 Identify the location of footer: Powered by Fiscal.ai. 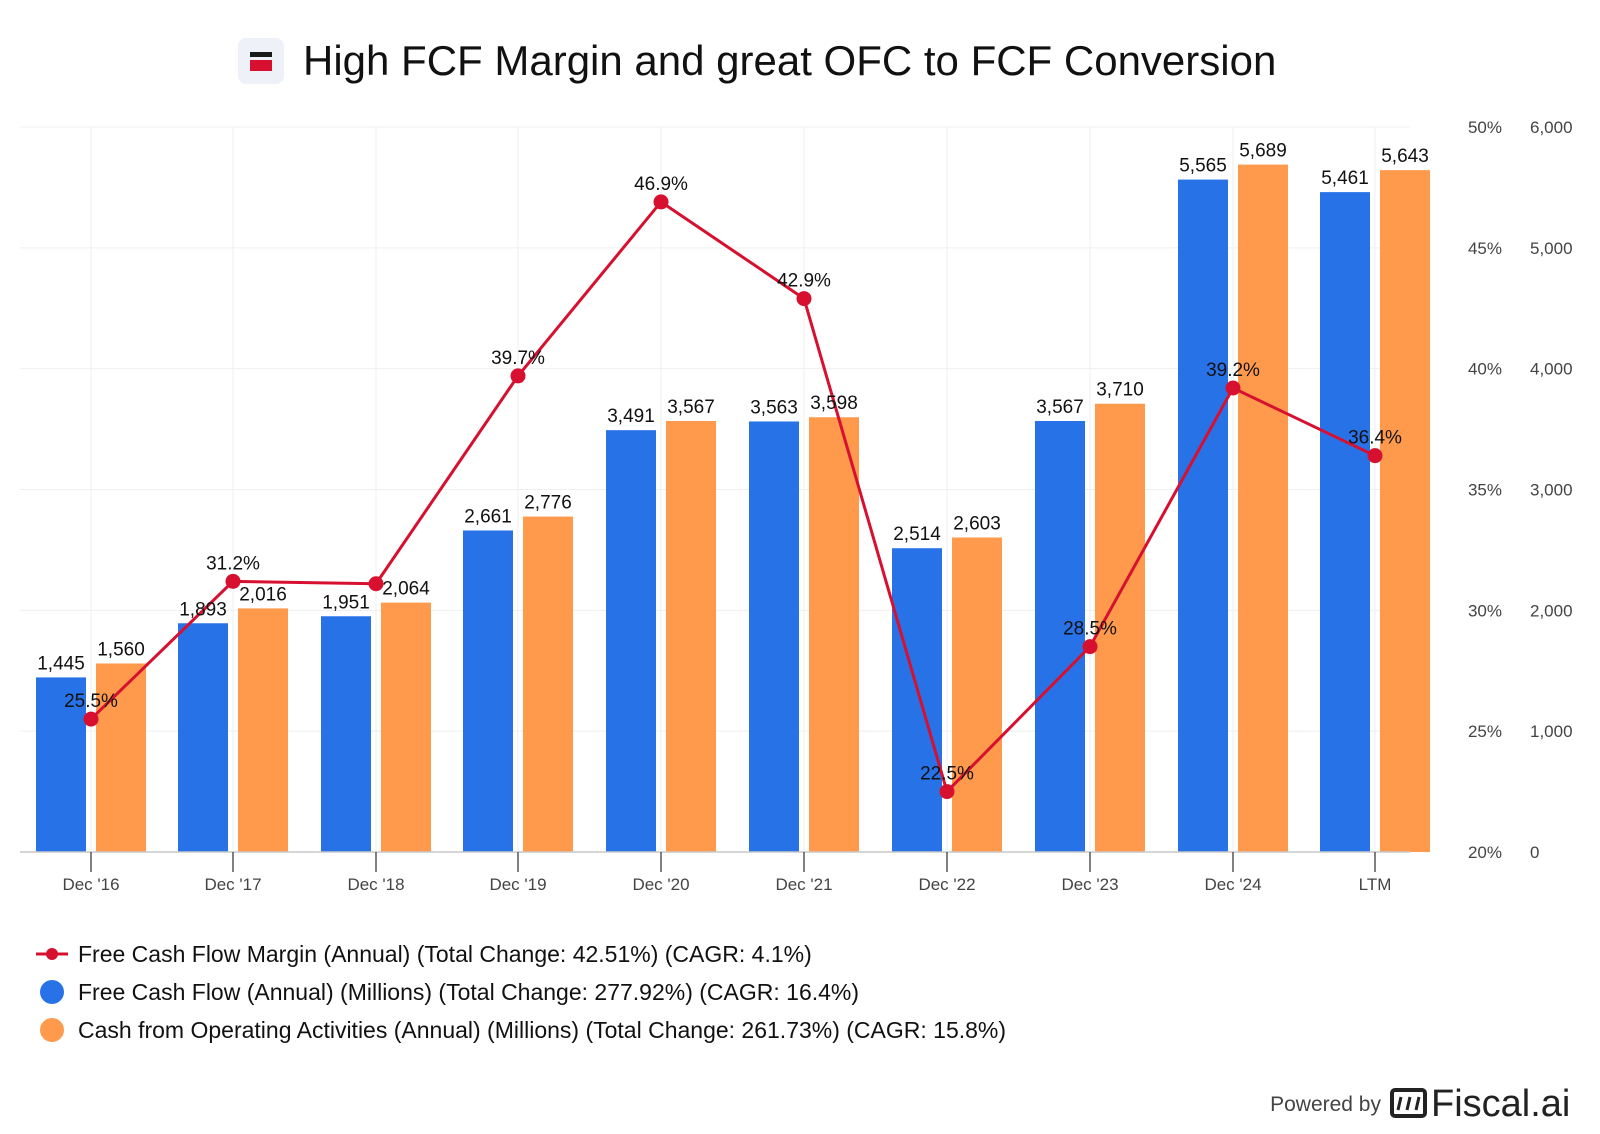
(1420, 1104).